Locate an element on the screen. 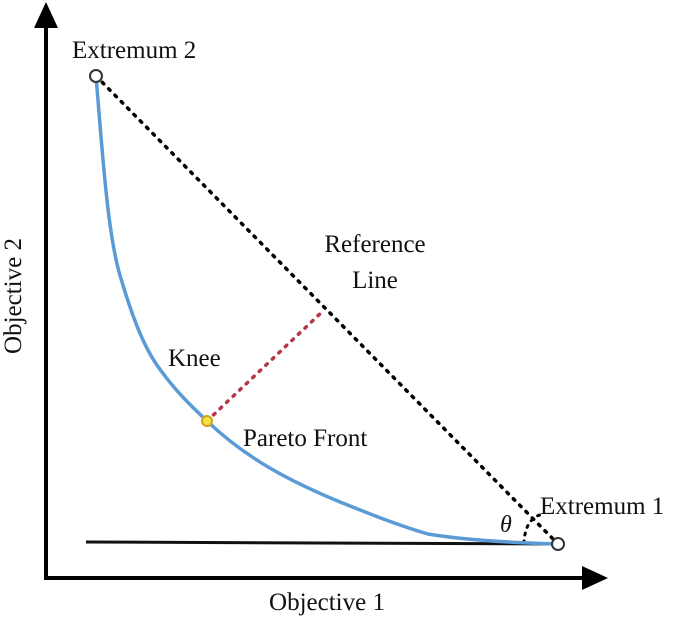  angle-label: θ is located at coordinates (506, 525).